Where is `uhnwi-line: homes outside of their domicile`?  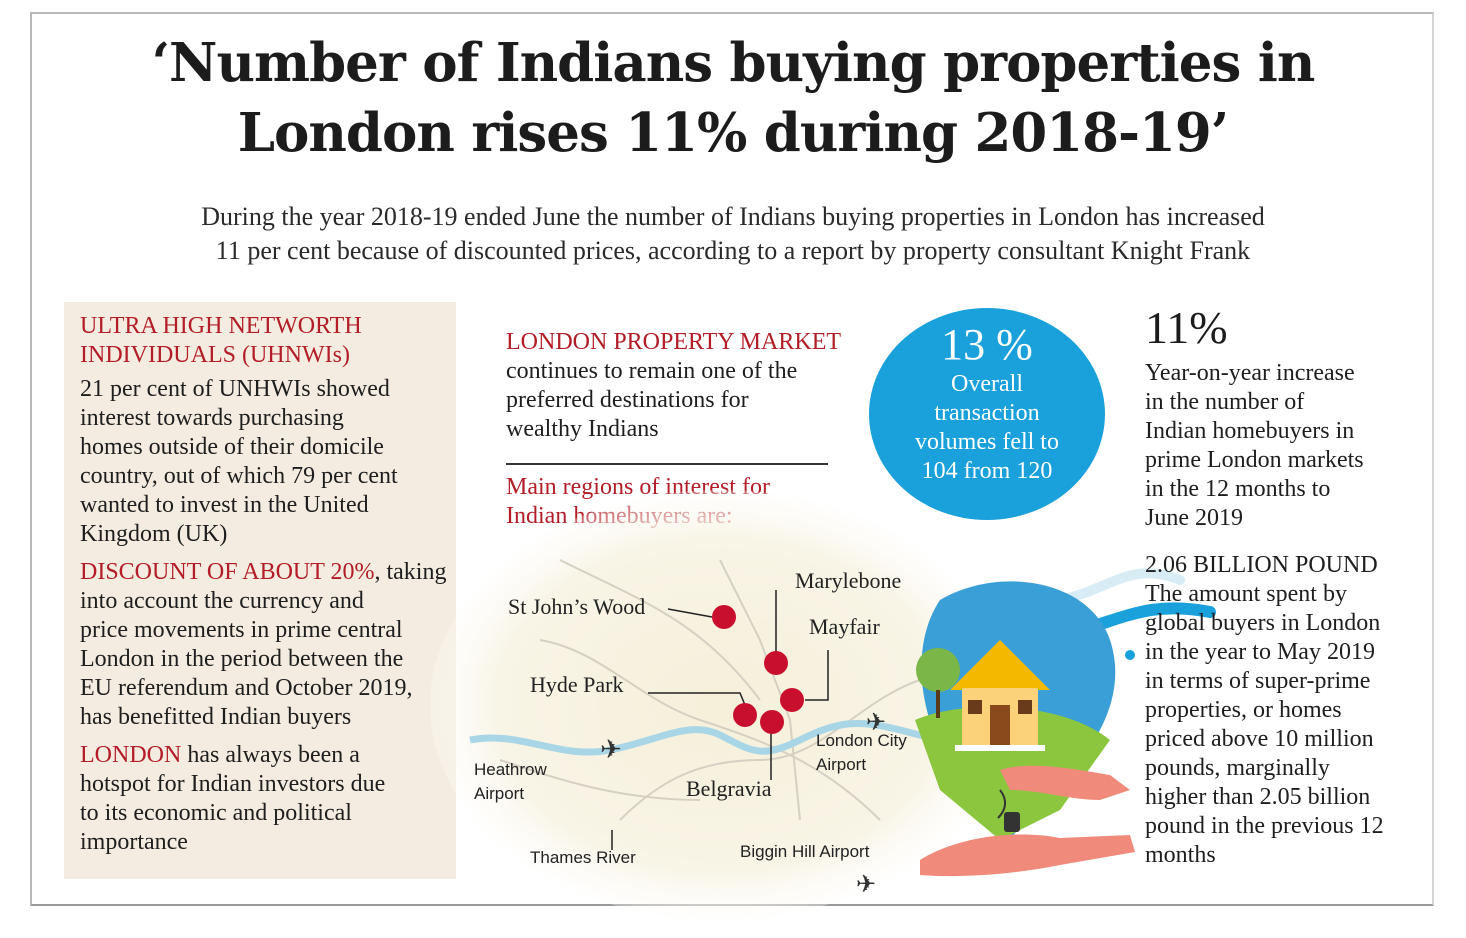 uhnwi-line: homes outside of their domicile is located at coordinates (232, 447).